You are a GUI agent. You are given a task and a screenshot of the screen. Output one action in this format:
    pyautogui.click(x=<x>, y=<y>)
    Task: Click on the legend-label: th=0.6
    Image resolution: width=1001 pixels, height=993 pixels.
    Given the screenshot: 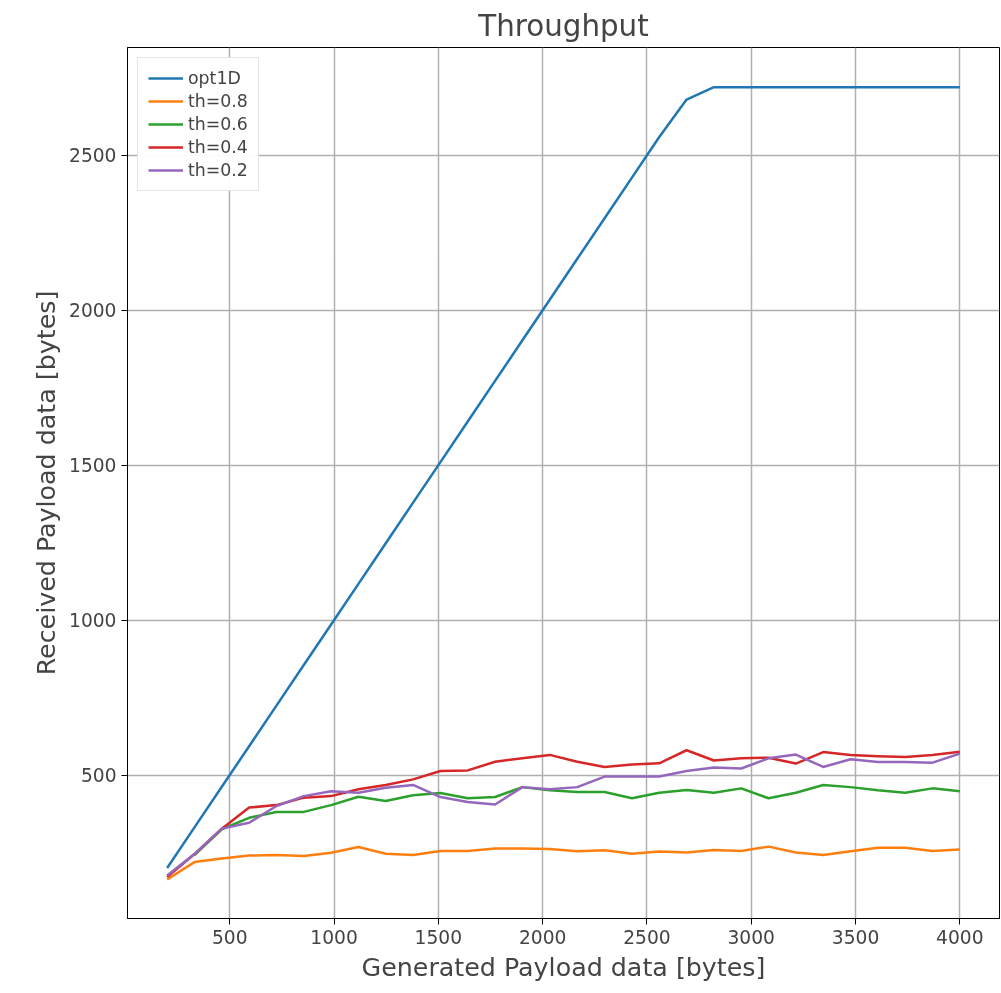 What is the action you would take?
    pyautogui.click(x=218, y=124)
    